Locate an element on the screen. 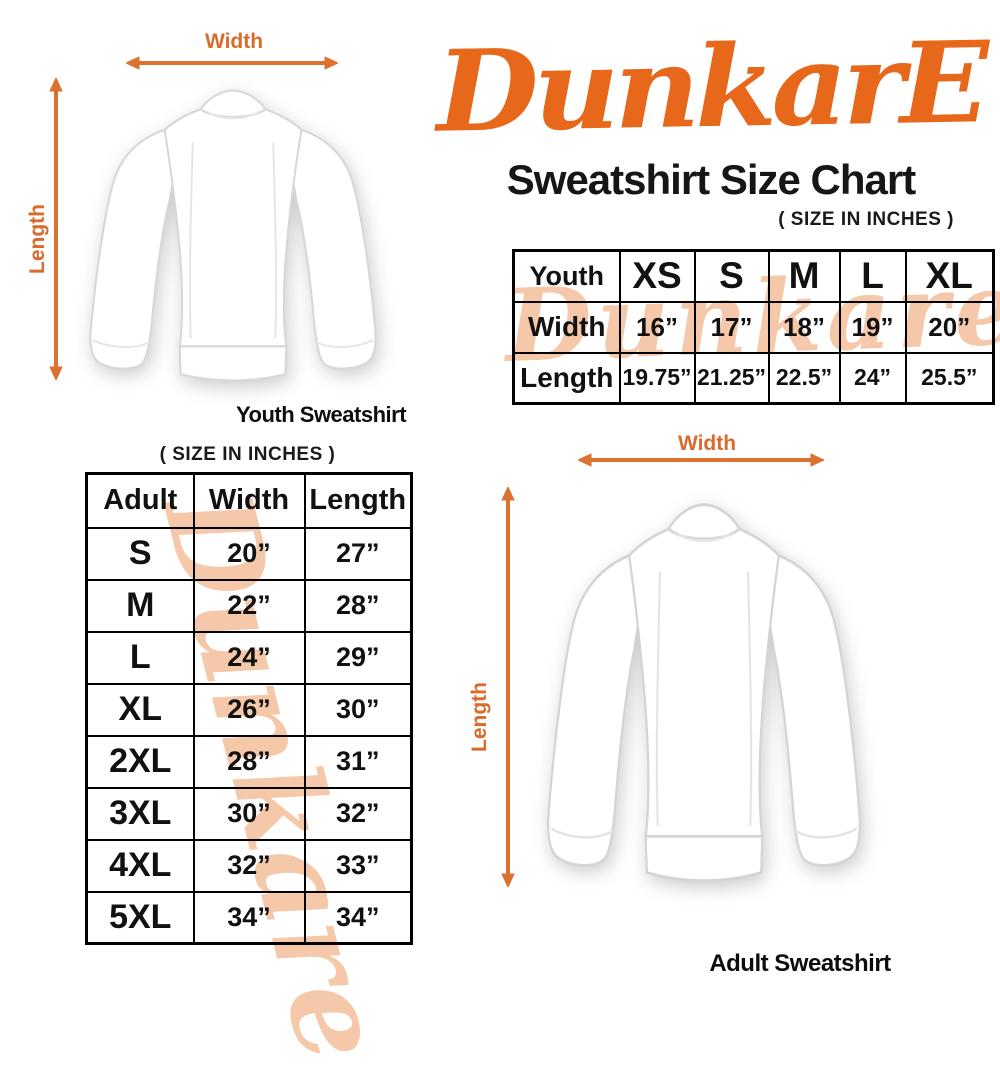  brand-logo-text: DunkarE is located at coordinates (712, 86).